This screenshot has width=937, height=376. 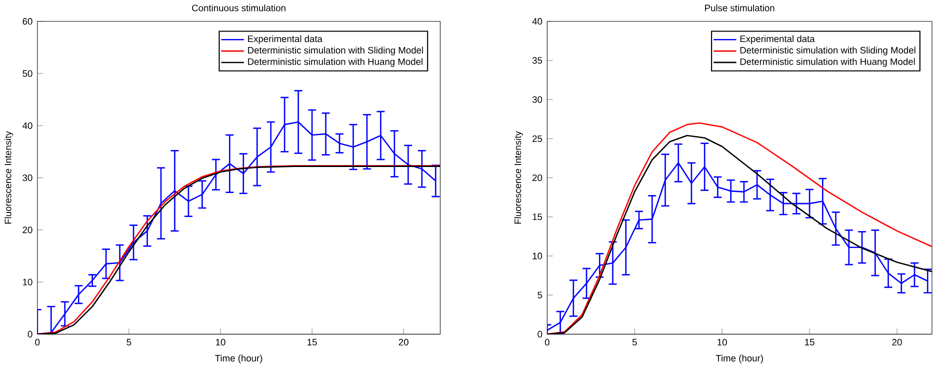 What do you see at coordinates (239, 8) in the screenshot?
I see `chart-title: Continuous stimulation` at bounding box center [239, 8].